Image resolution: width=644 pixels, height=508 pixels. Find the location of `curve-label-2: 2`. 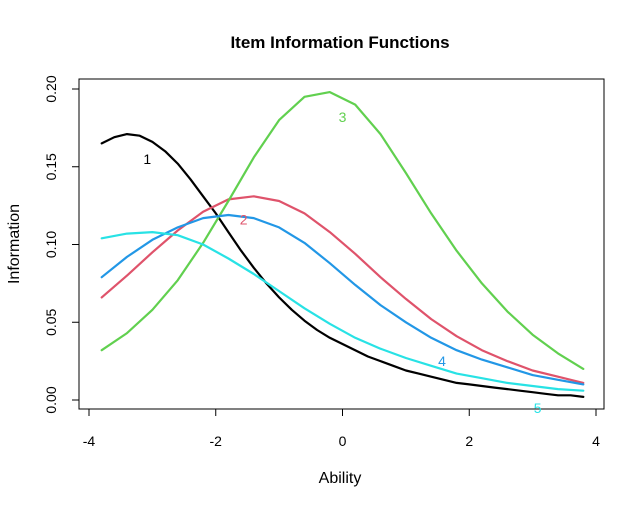

curve-label-2: 2 is located at coordinates (244, 220).